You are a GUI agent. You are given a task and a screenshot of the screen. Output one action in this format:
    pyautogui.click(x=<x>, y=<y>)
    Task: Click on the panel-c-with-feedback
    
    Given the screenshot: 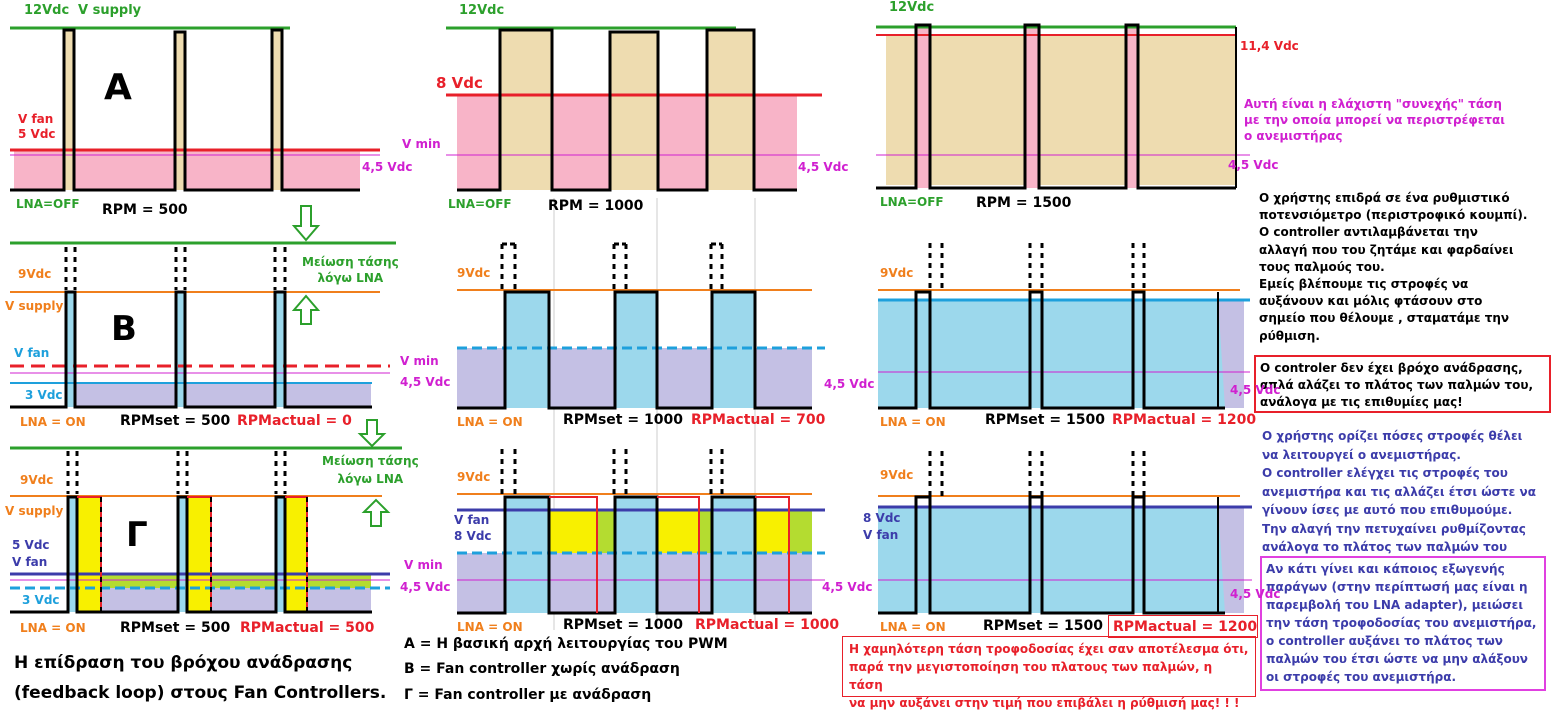 What is the action you would take?
    pyautogui.click(x=1065, y=533)
    